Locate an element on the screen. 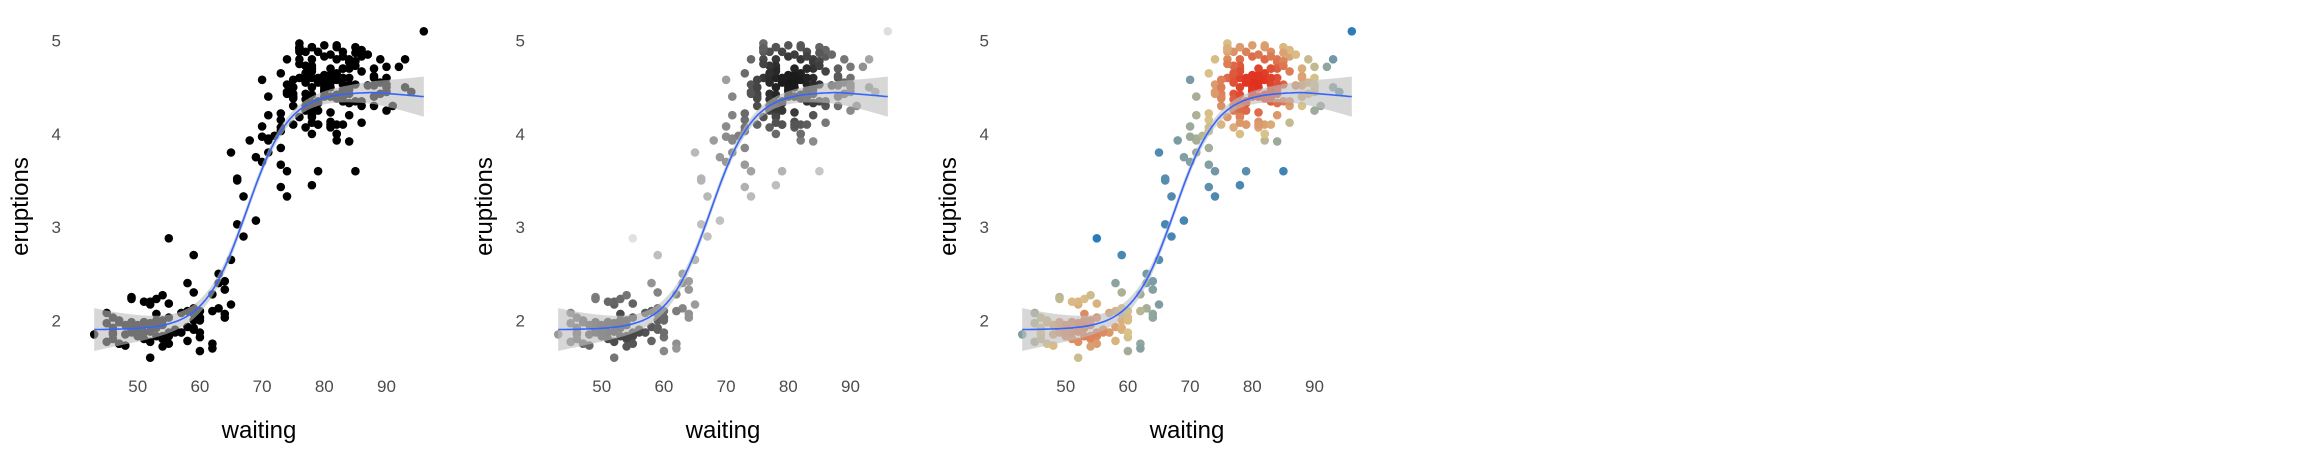  y-tick-label: 5 is located at coordinates (984, 41).